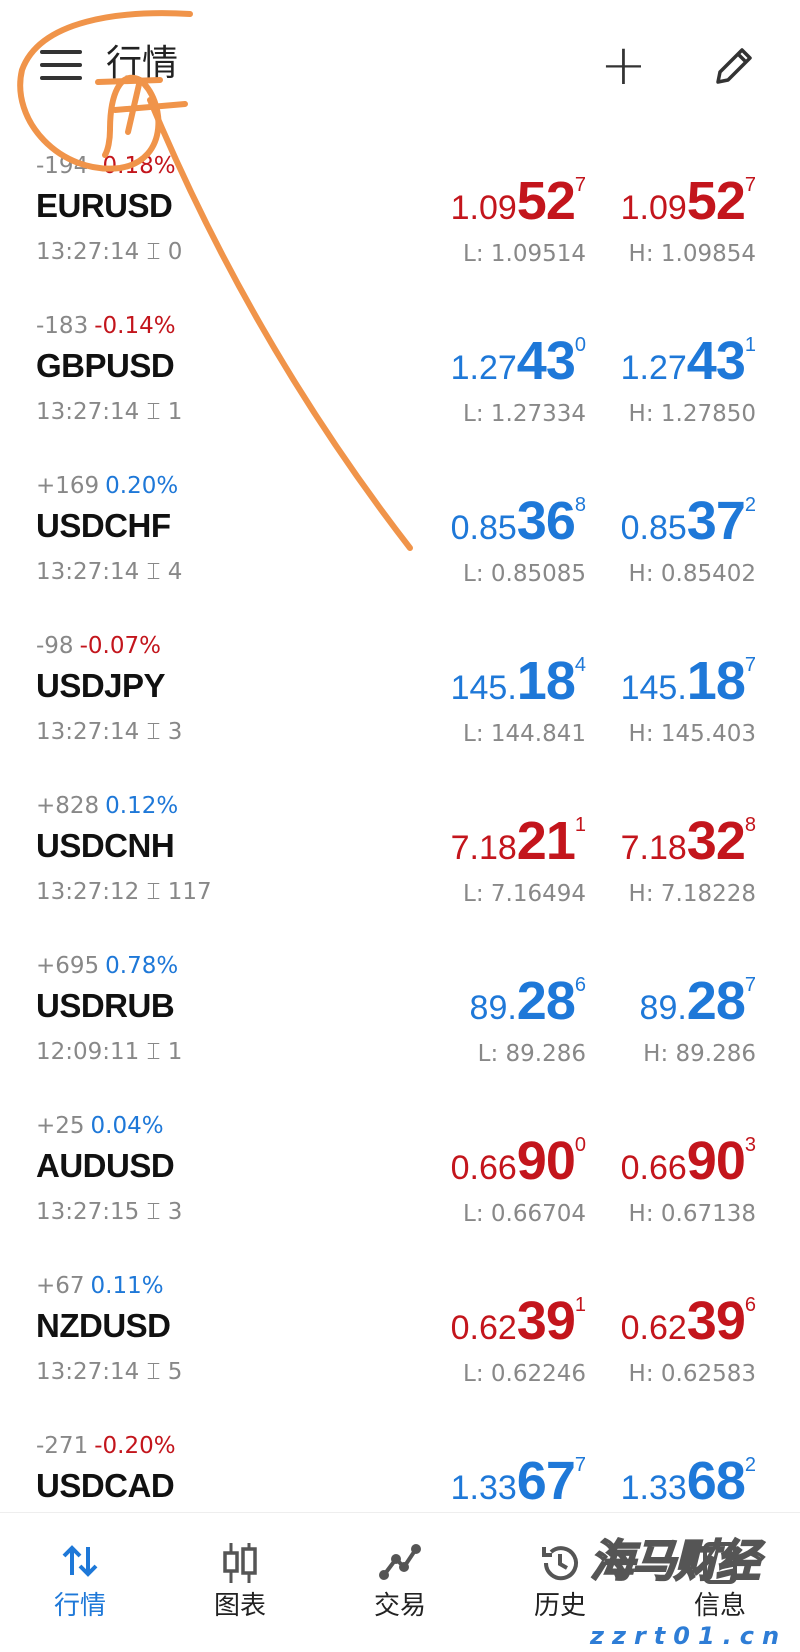 The height and width of the screenshot is (1652, 800). I want to click on bid-price: 0.66 90 0, so click(518, 1159).